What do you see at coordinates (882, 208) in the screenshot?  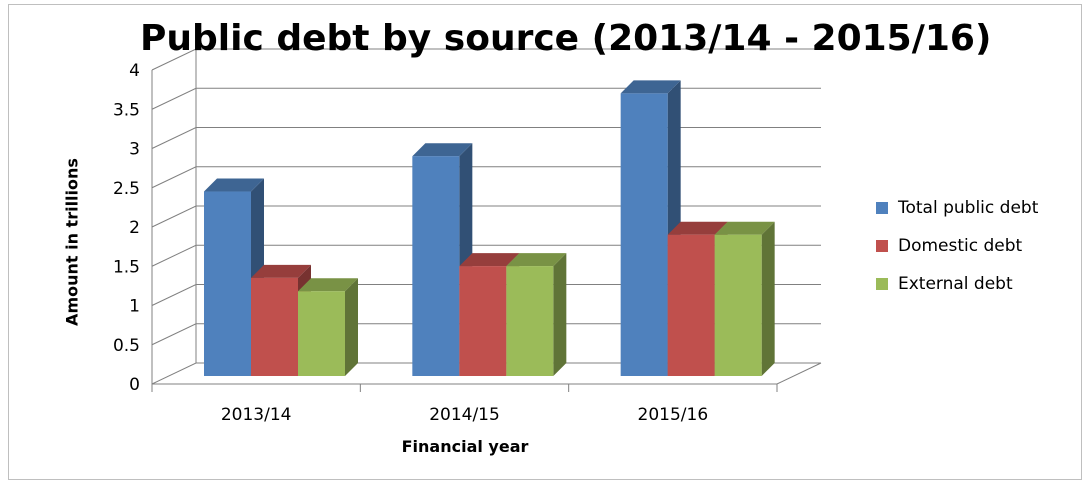 I see `legend-swatch-total` at bounding box center [882, 208].